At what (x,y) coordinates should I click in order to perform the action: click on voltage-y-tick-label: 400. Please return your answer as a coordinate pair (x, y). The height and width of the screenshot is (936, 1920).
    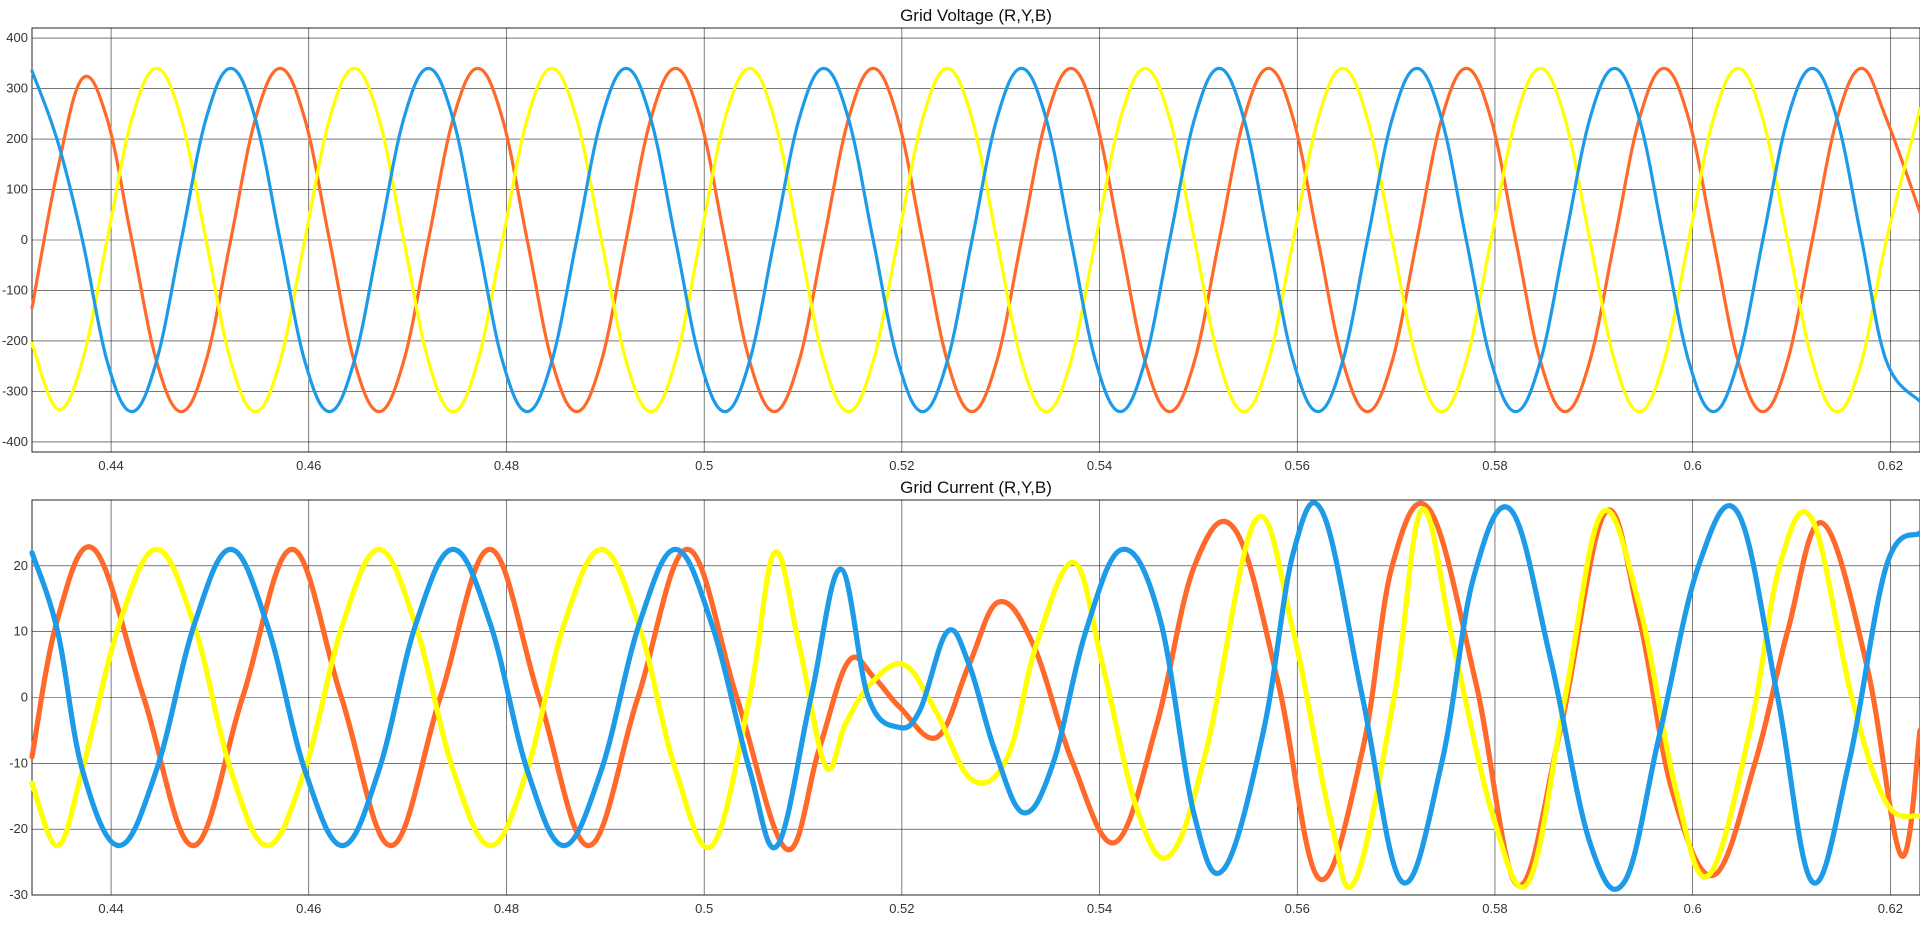
    Looking at the image, I should click on (17, 37).